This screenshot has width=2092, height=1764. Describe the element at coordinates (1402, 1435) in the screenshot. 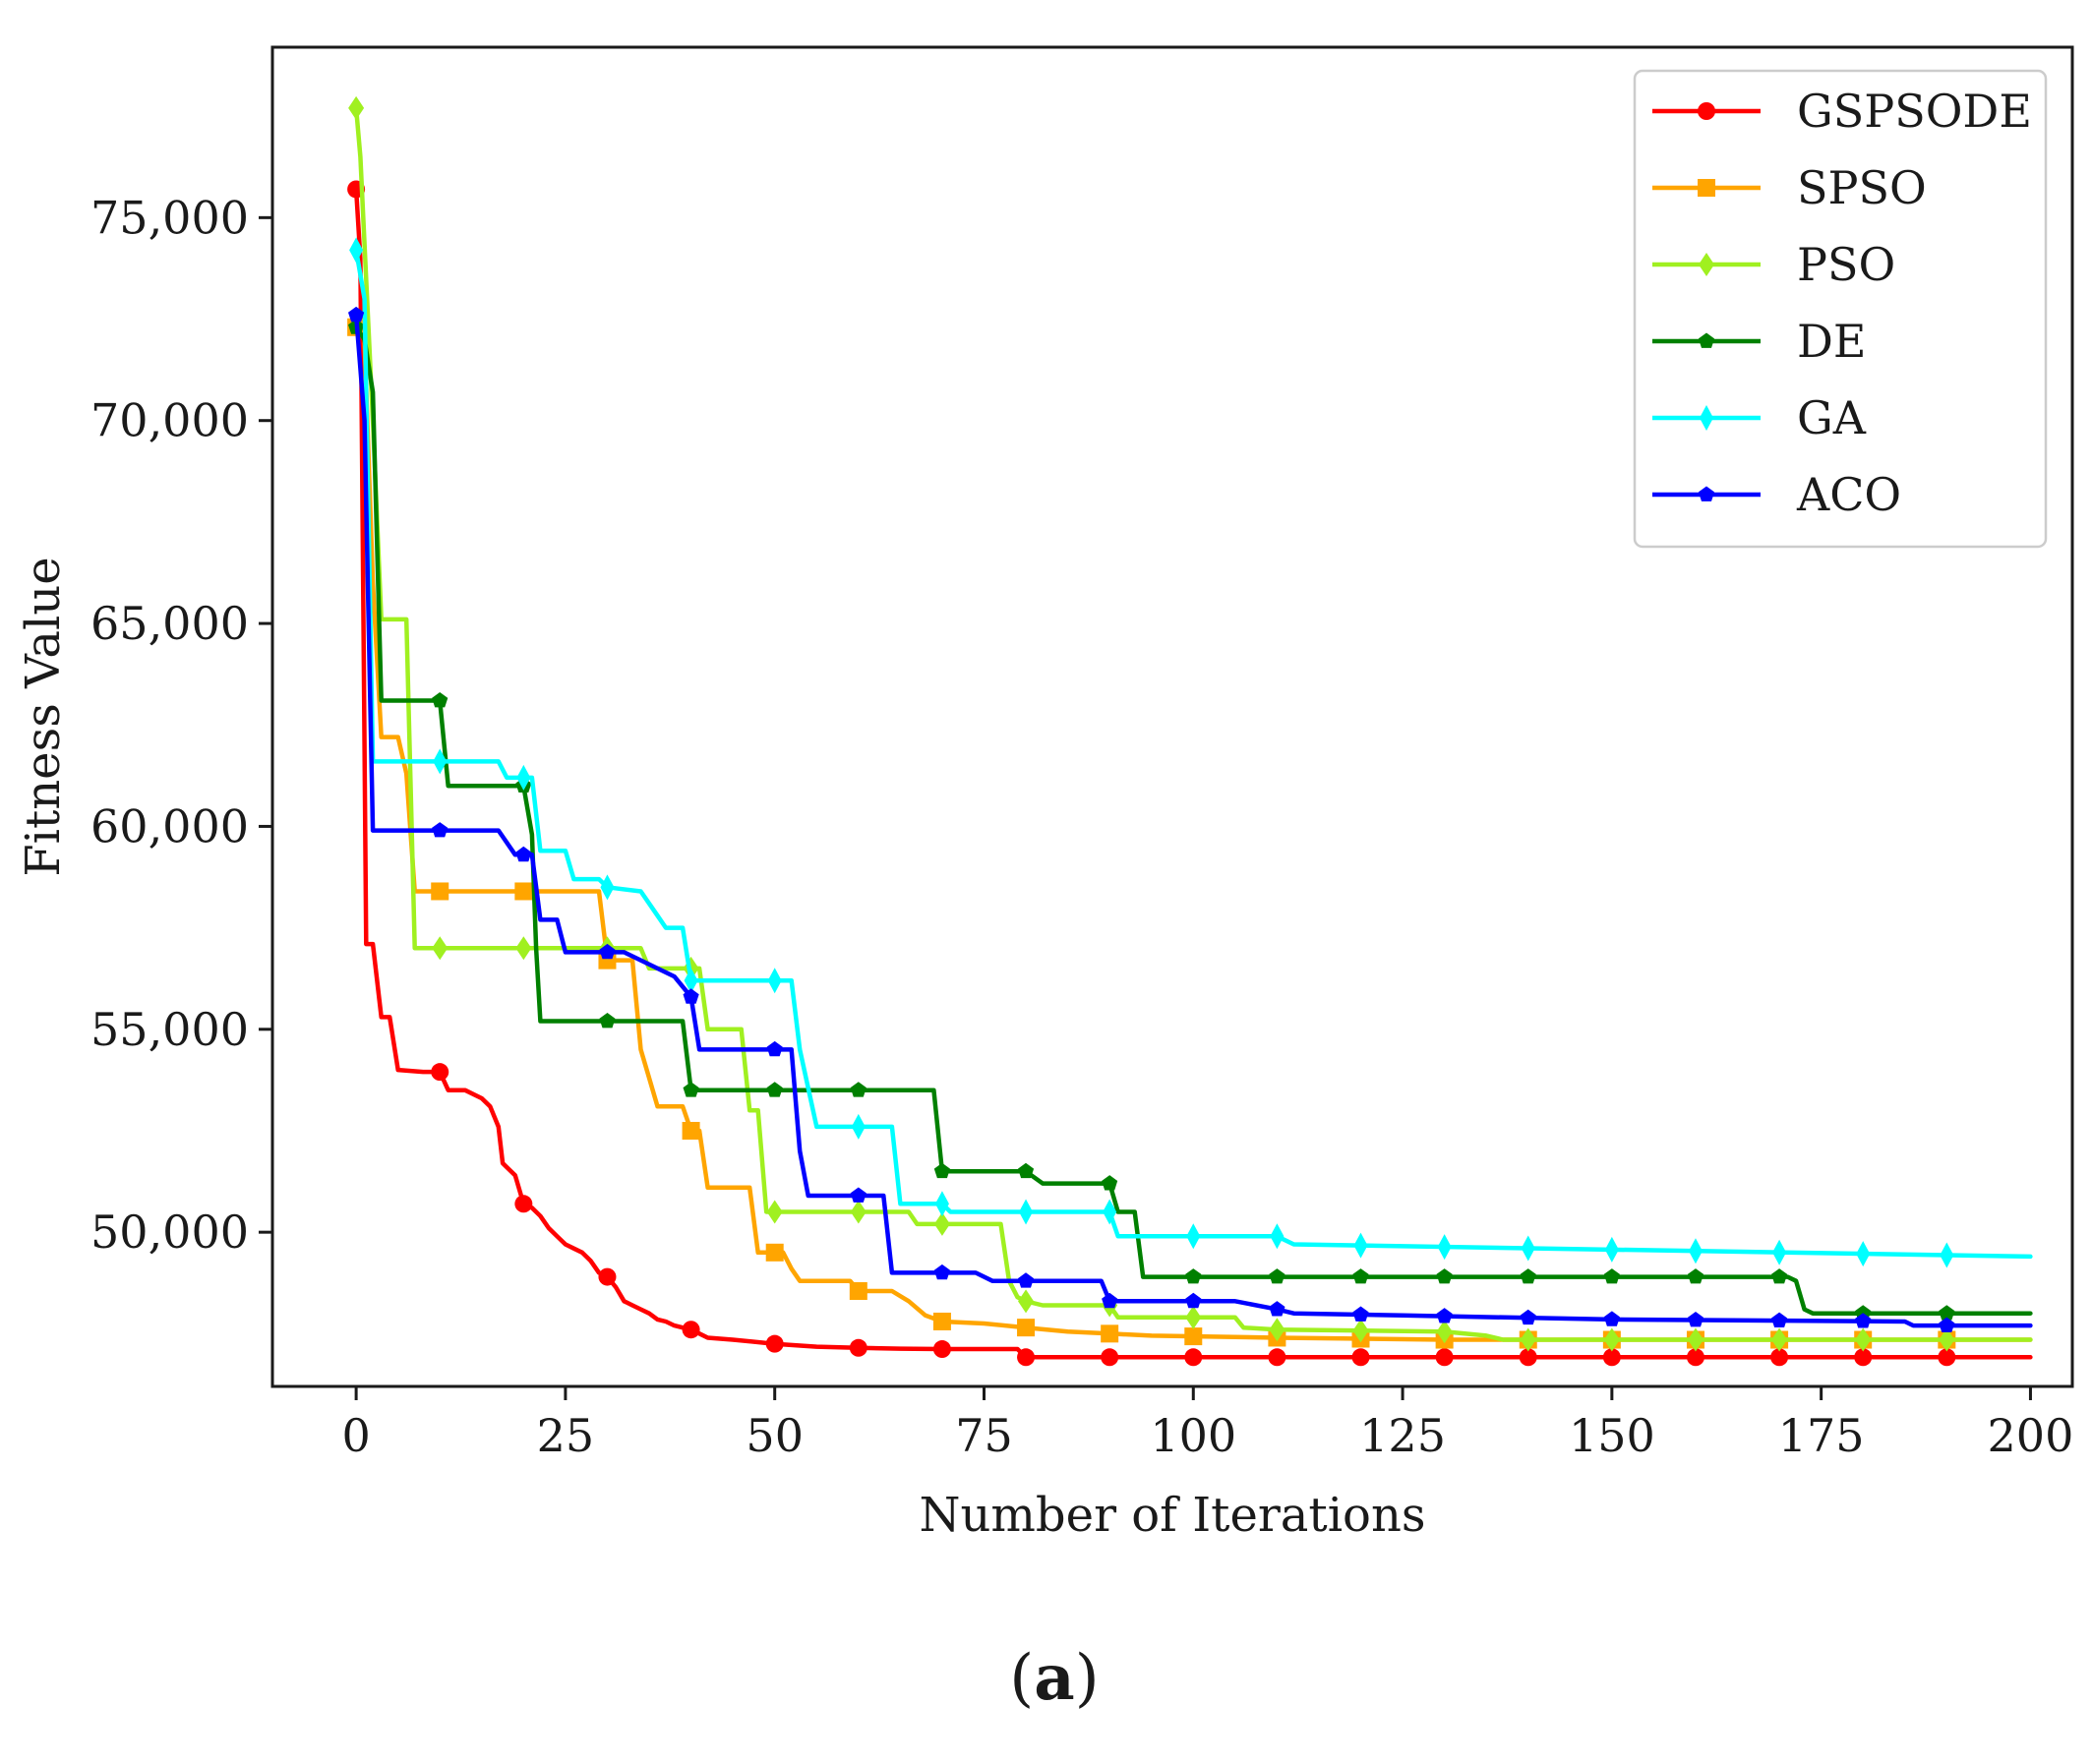

I see `x-tick-label: 125` at that location.